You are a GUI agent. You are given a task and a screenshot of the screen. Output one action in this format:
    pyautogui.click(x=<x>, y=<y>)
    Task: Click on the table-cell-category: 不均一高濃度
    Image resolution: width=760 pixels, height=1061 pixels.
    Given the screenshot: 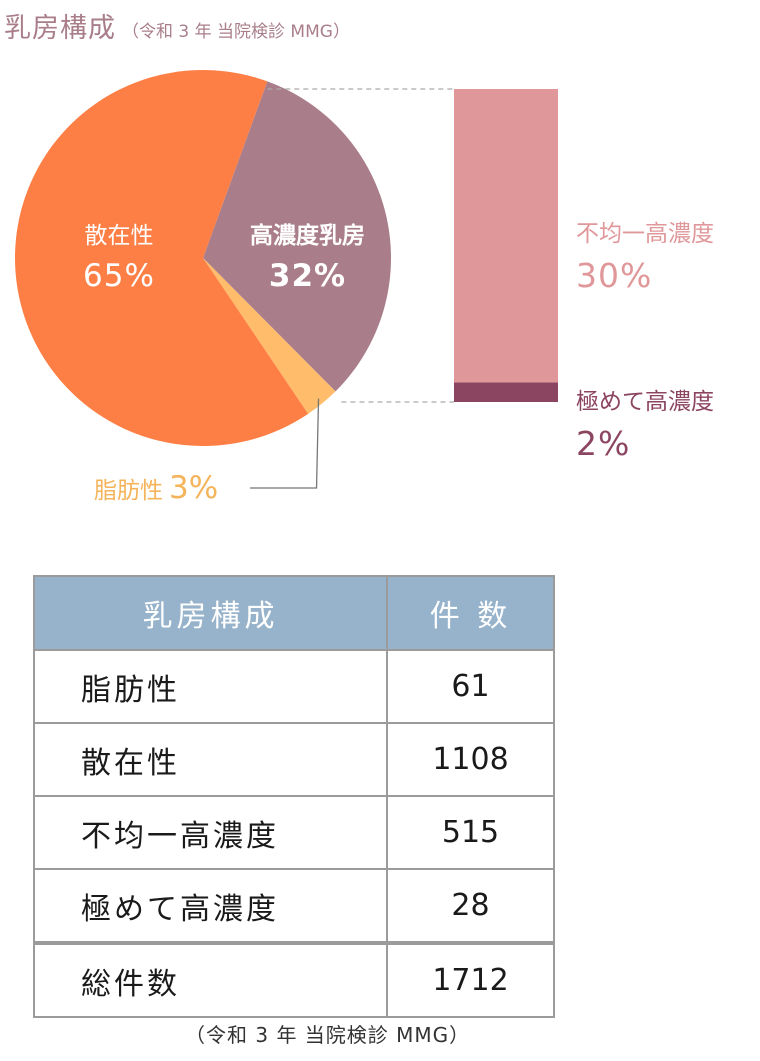 What is the action you would take?
    pyautogui.click(x=210, y=832)
    